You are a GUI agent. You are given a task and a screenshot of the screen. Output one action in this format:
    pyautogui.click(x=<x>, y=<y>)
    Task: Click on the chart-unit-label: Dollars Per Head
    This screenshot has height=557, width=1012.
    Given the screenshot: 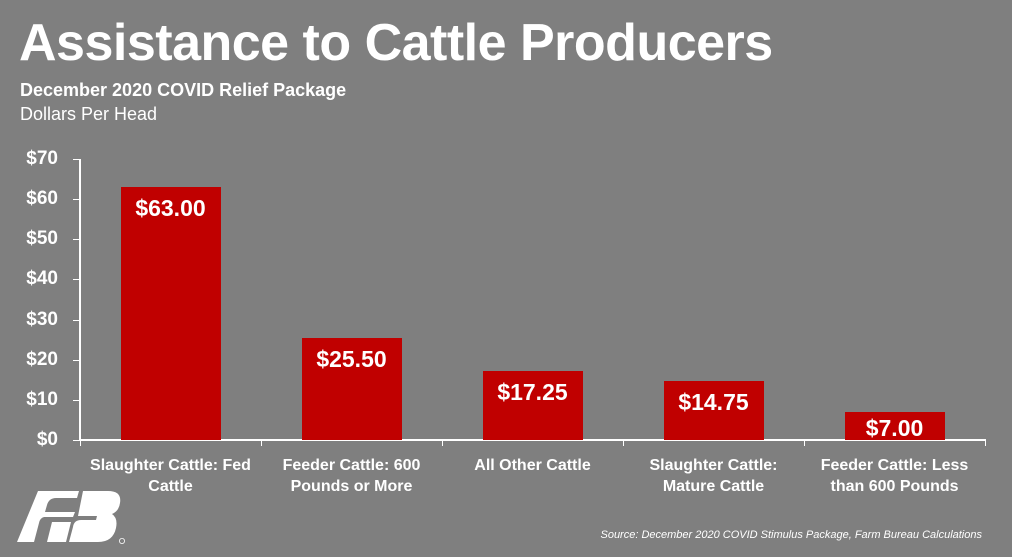 What is the action you would take?
    pyautogui.click(x=89, y=114)
    